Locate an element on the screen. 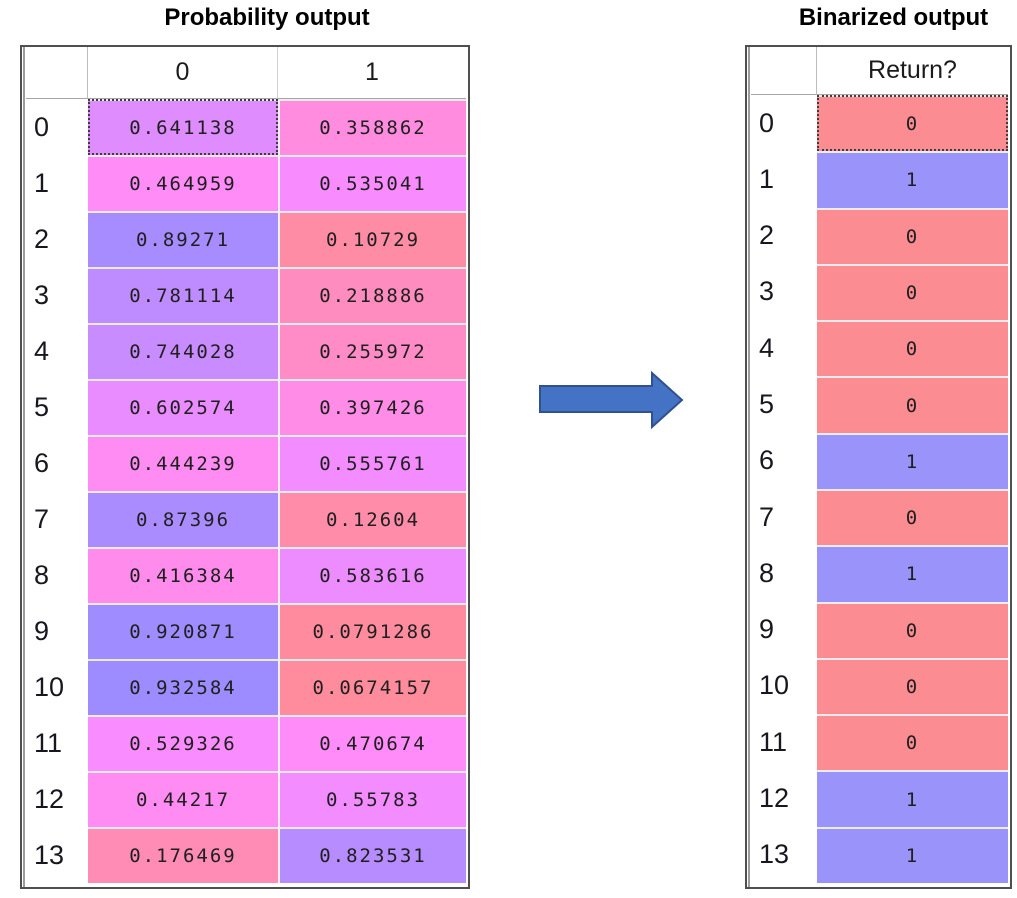 The width and height of the screenshot is (1017, 898). probability-cell-r9c0: 0.920871 is located at coordinates (183, 631).